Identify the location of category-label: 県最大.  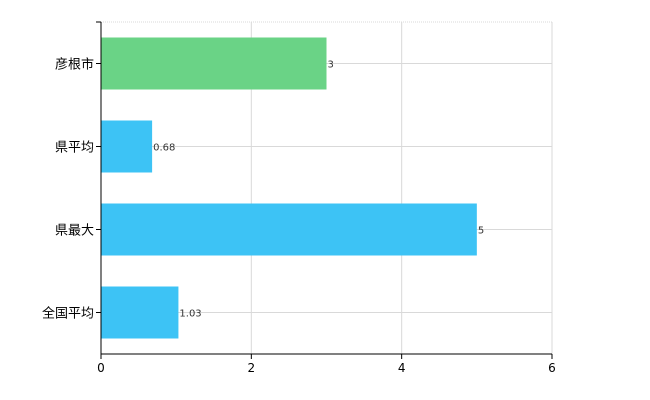
(74, 231).